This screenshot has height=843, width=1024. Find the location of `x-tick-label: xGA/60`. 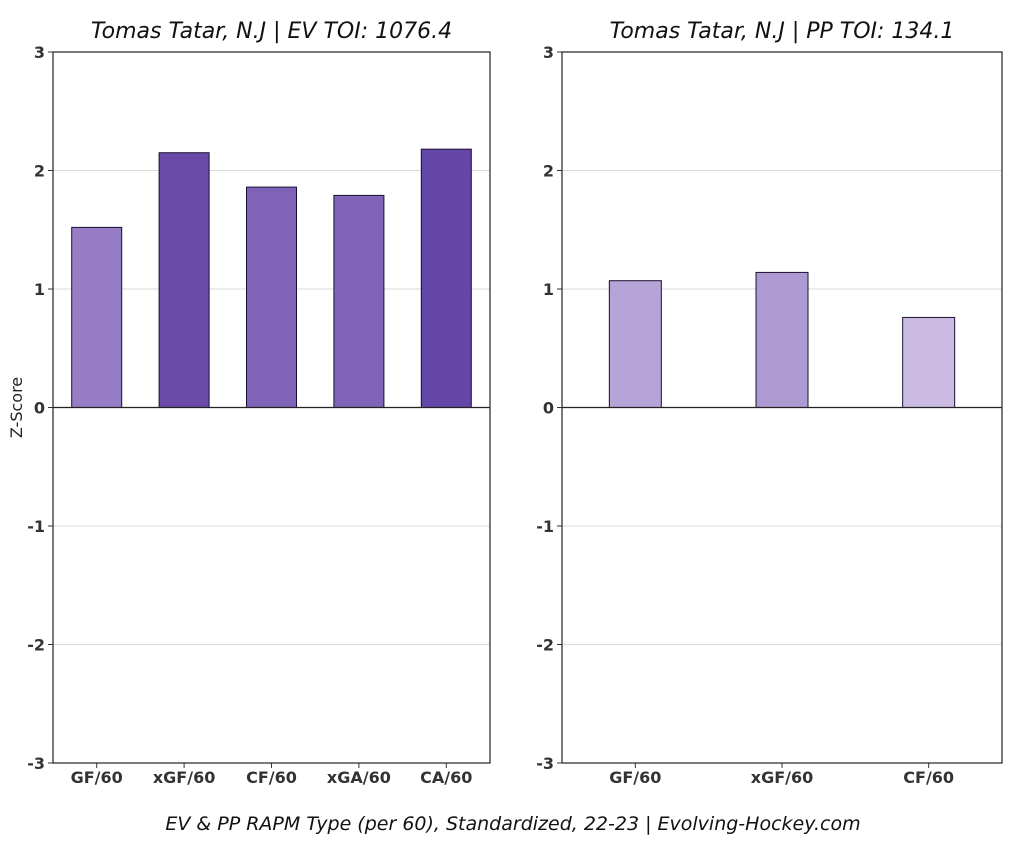

x-tick-label: xGA/60 is located at coordinates (359, 777).